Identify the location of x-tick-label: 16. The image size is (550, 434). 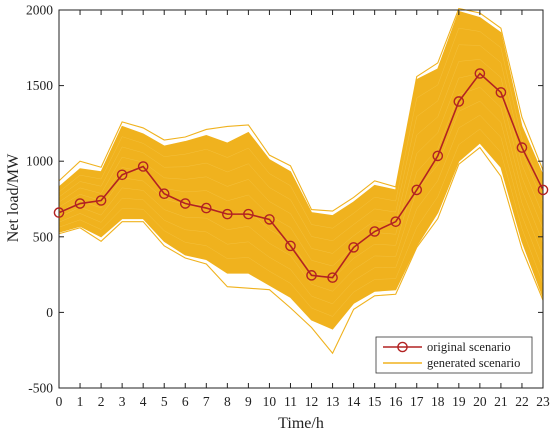
(396, 401).